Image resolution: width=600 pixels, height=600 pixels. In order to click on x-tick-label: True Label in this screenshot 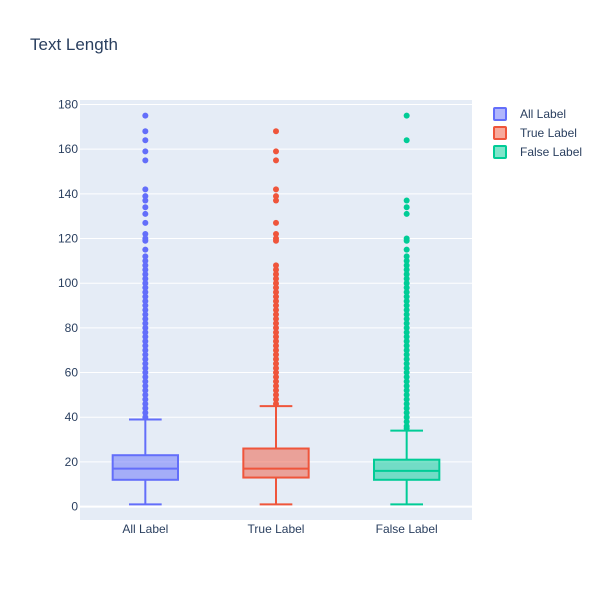, I will do `click(276, 529)`.